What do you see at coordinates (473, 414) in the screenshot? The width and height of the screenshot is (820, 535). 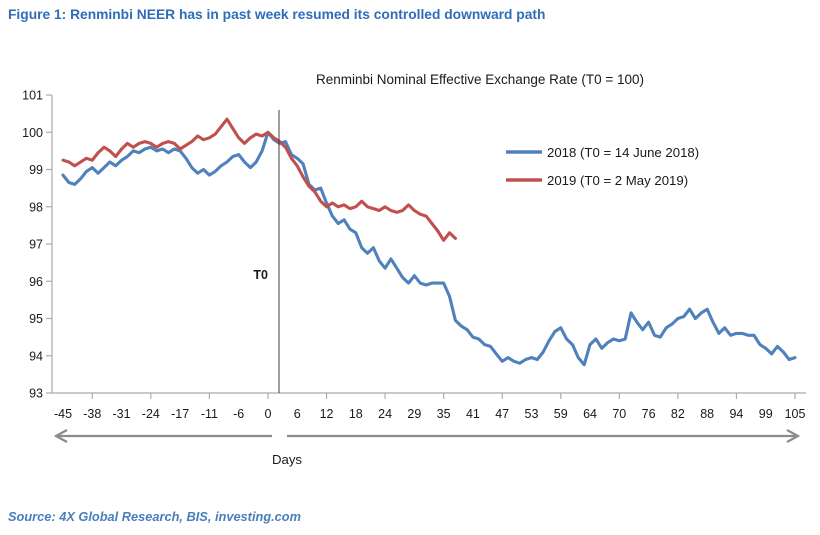 I see `x-tick-label: 41` at bounding box center [473, 414].